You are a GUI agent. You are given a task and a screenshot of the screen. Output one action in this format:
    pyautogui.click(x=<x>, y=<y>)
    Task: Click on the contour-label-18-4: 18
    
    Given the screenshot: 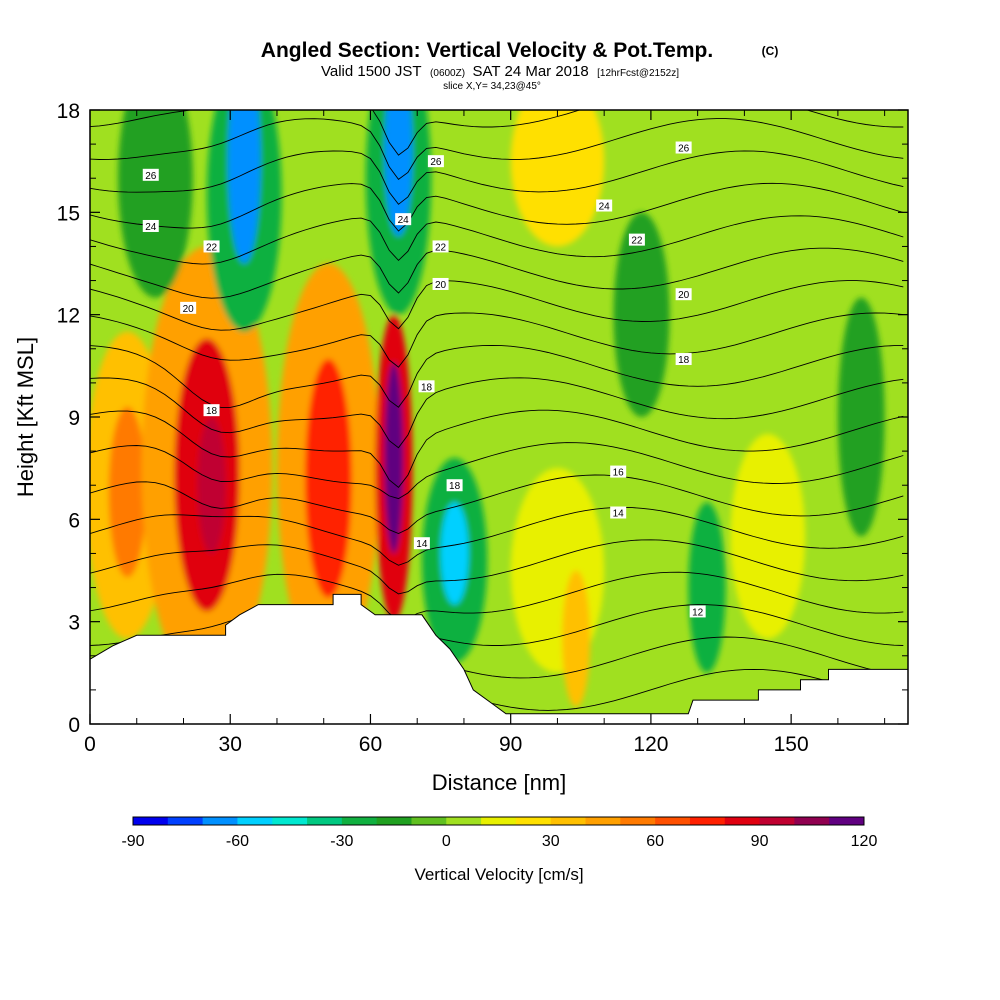 What is the action you would take?
    pyautogui.click(x=211, y=410)
    